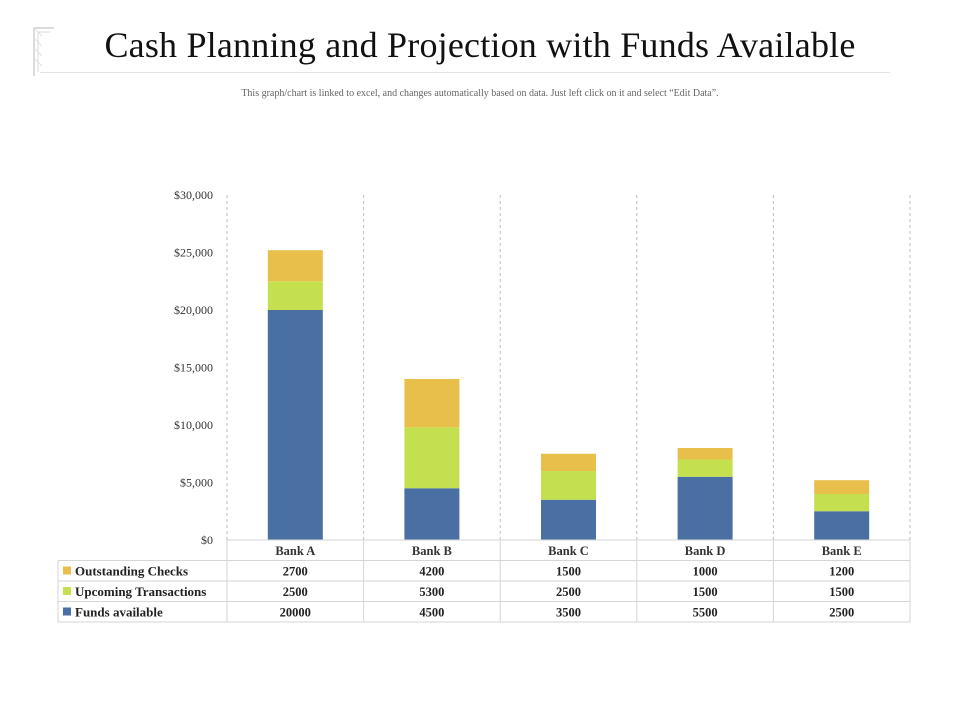 This screenshot has width=960, height=720. Describe the element at coordinates (432, 551) in the screenshot. I see `category-label: Bank B` at that location.